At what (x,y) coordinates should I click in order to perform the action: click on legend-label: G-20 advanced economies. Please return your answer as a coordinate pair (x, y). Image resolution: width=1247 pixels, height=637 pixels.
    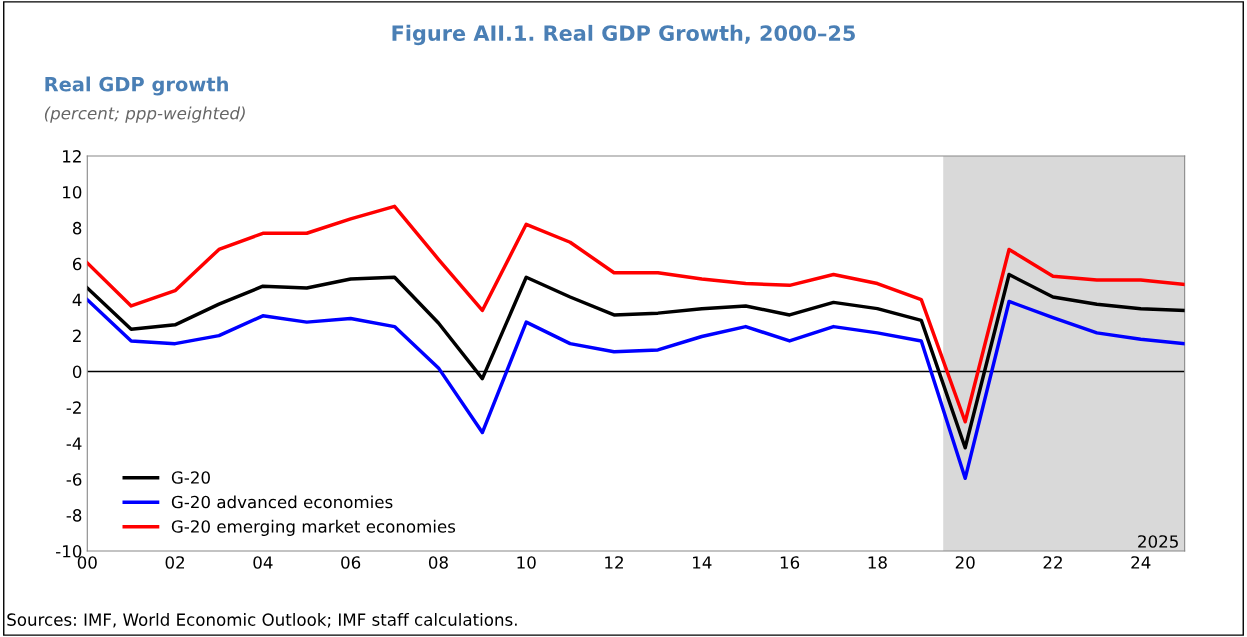
    Looking at the image, I should click on (282, 502).